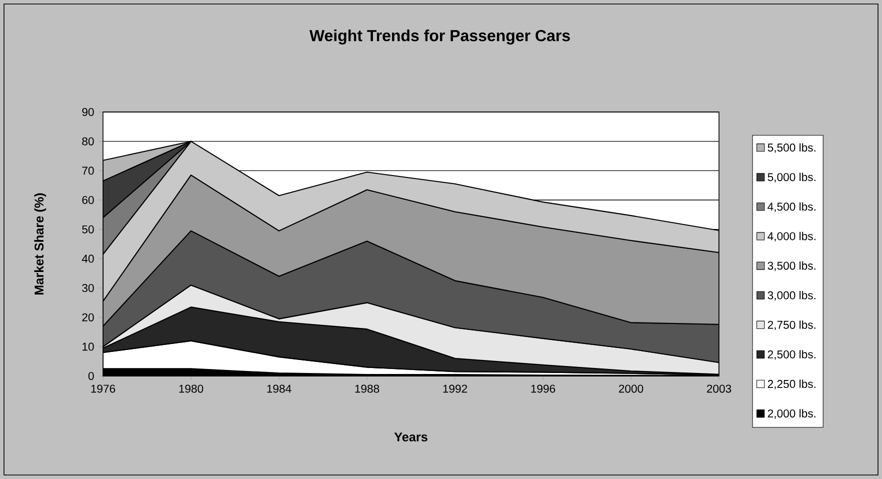  What do you see at coordinates (792, 414) in the screenshot?
I see `legend-label: 2,000 lbs.` at bounding box center [792, 414].